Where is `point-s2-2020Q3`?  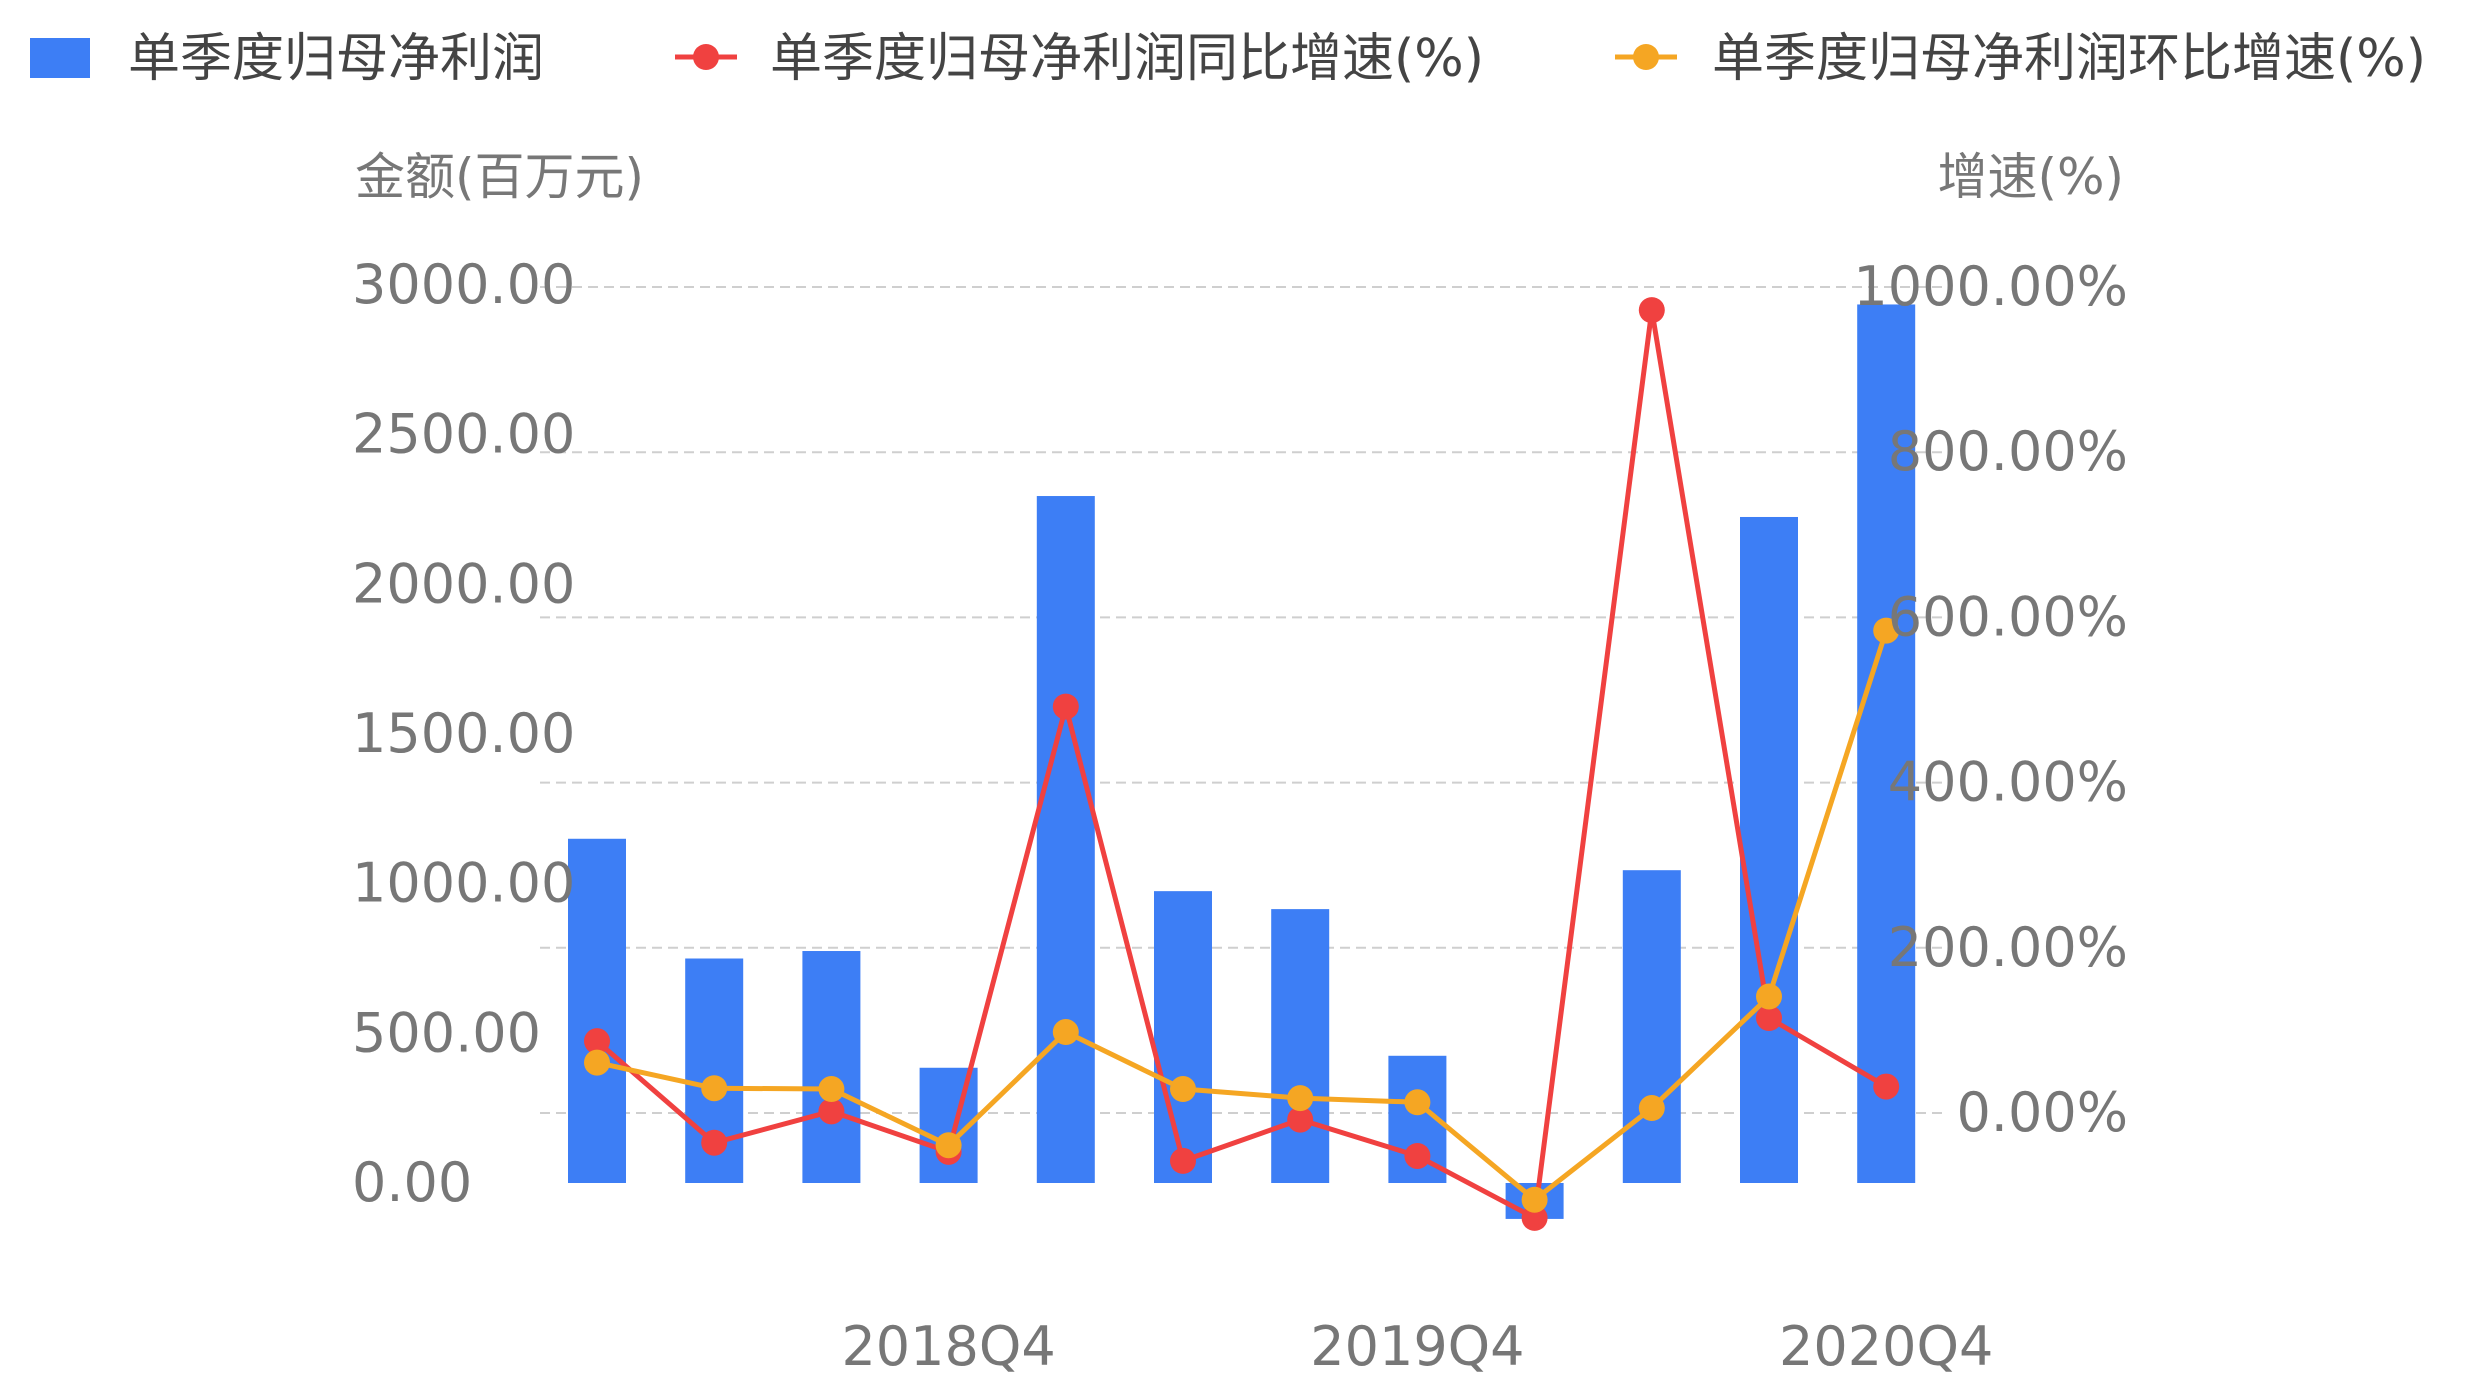 point-s2-2020Q3 is located at coordinates (1769, 996).